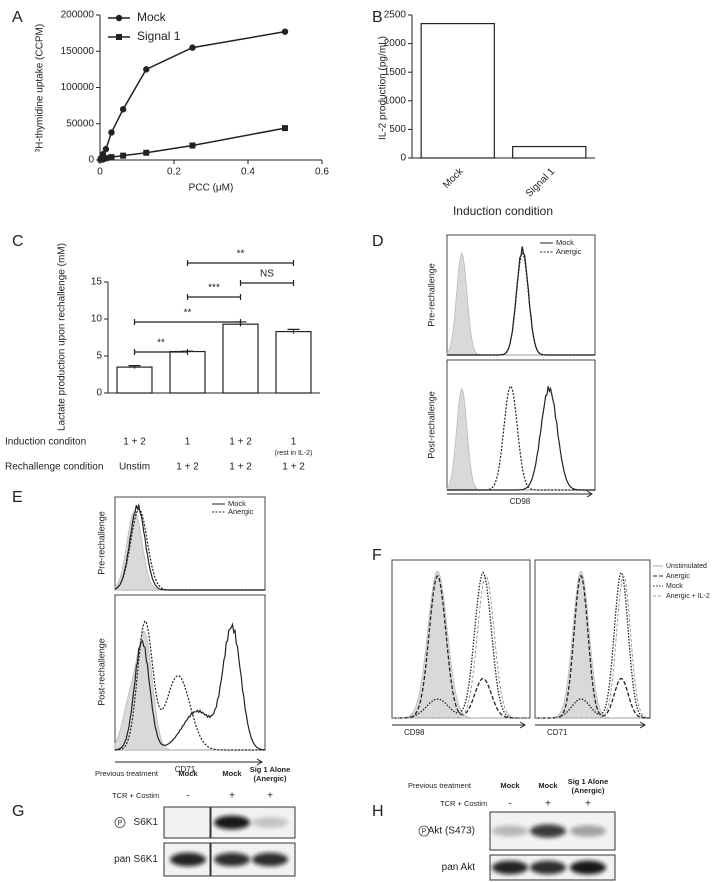 This screenshot has width=723, height=882. What do you see at coordinates (378, 811) in the screenshot?
I see `panel-letter: H` at bounding box center [378, 811].